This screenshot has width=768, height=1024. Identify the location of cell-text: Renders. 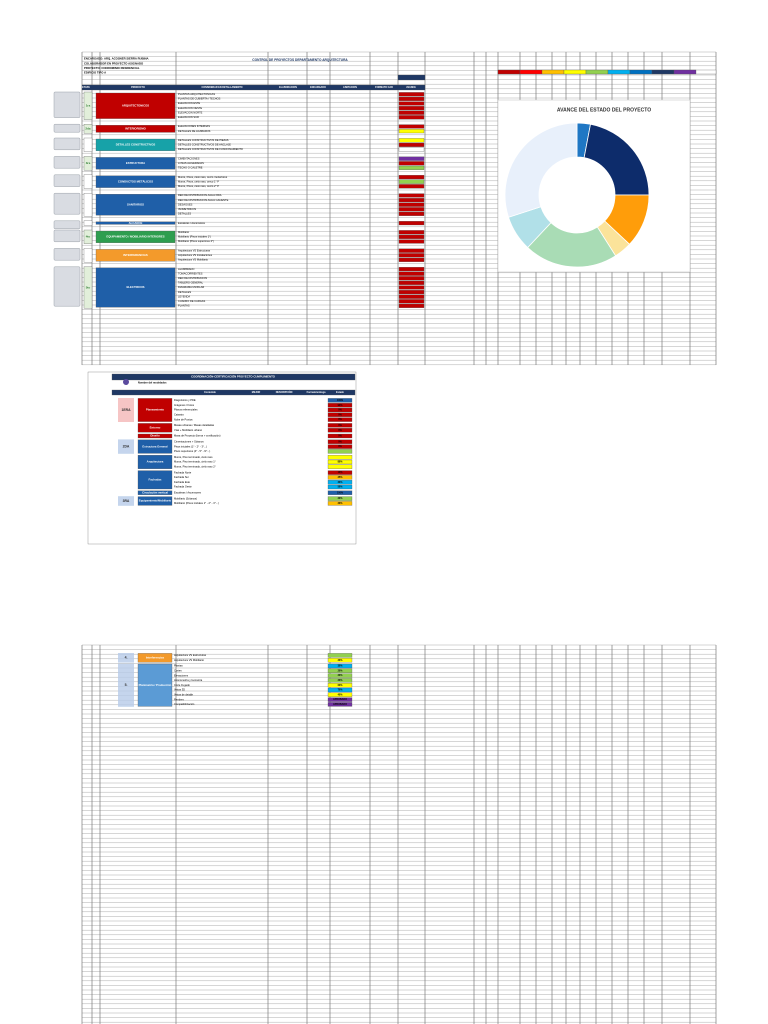
(179, 699).